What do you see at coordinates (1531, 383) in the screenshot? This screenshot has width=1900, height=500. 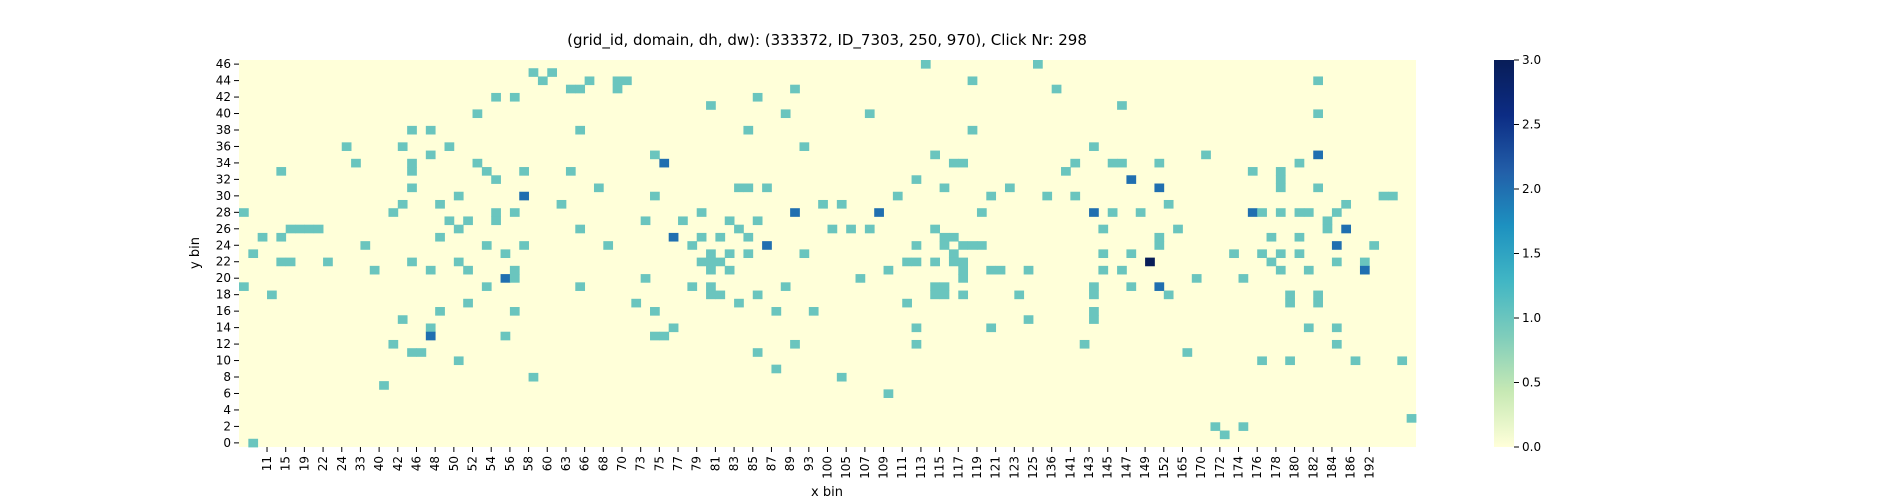 I see `colorbar-tick-label: 0.5` at bounding box center [1531, 383].